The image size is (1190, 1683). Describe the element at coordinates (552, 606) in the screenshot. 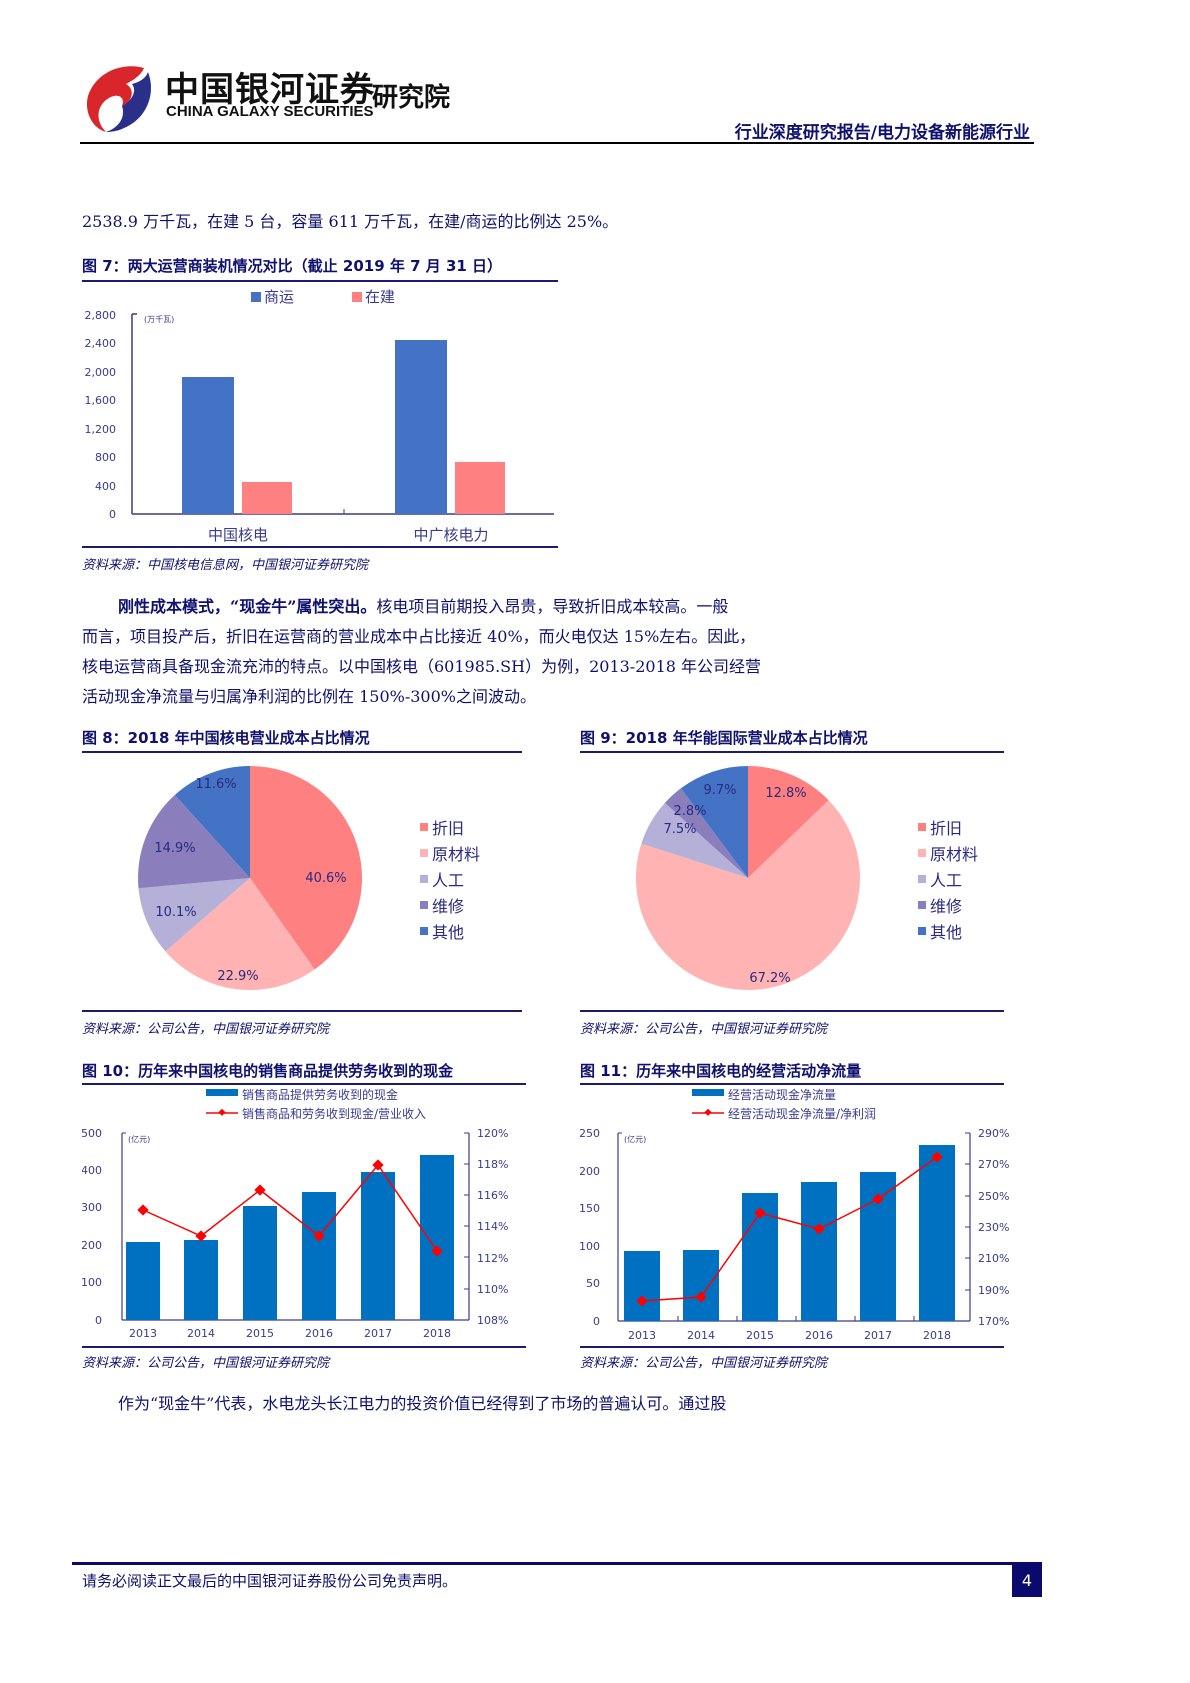

I see `paragraph-line-1-text: 核电项目前期投入昂贵，导致折旧成本较高。一般` at that location.